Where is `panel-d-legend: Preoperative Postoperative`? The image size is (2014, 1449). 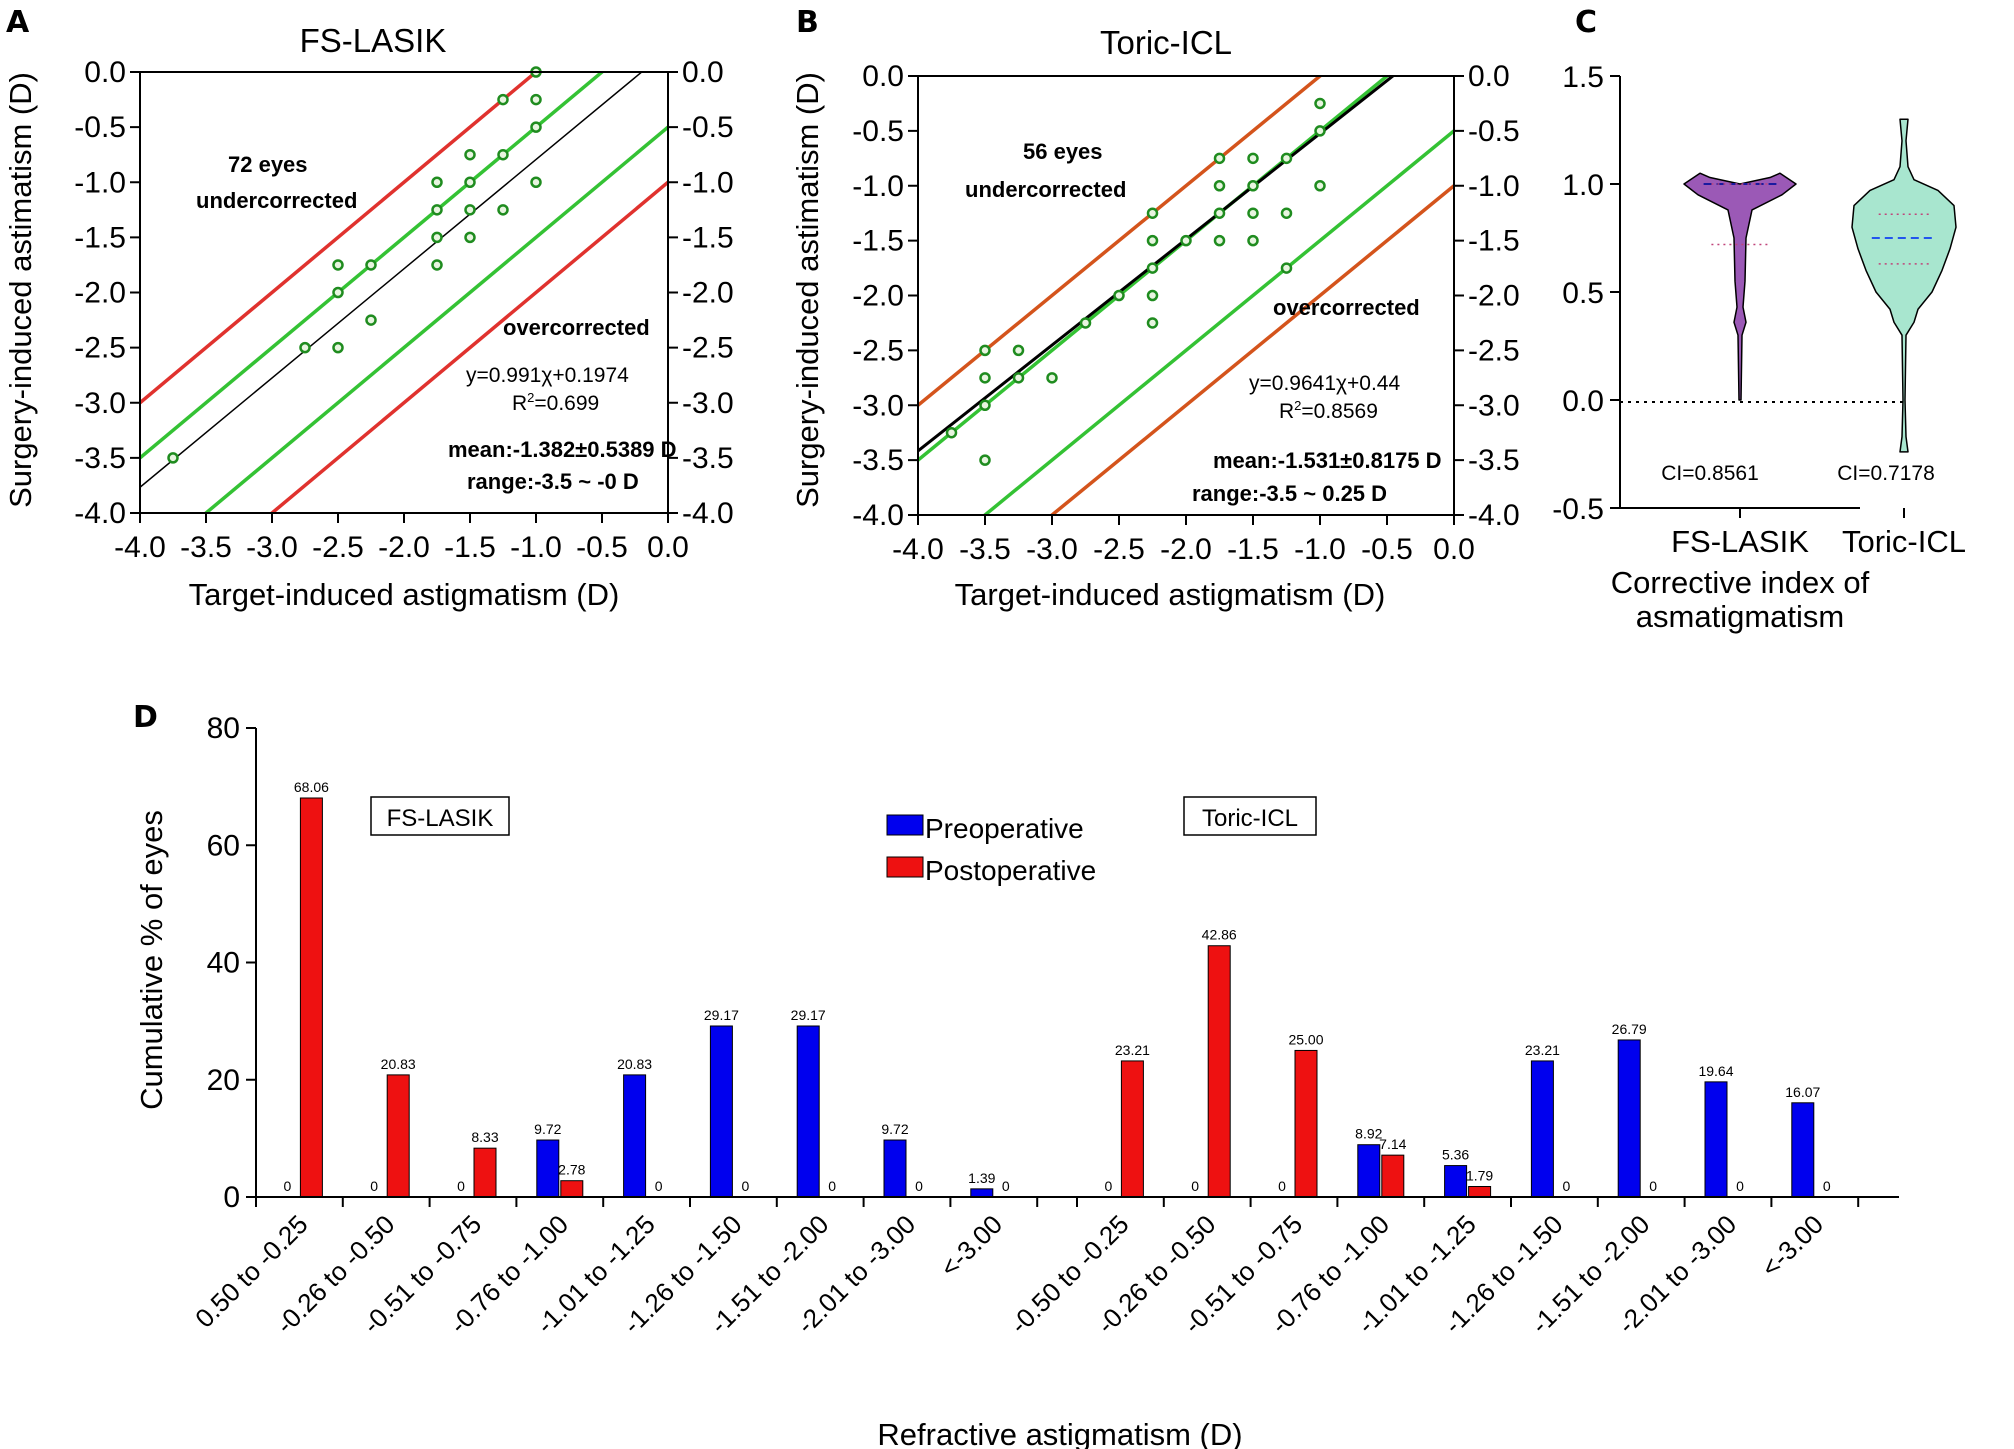
panel-d-legend: Preoperative Postoperative is located at coordinates (991, 849).